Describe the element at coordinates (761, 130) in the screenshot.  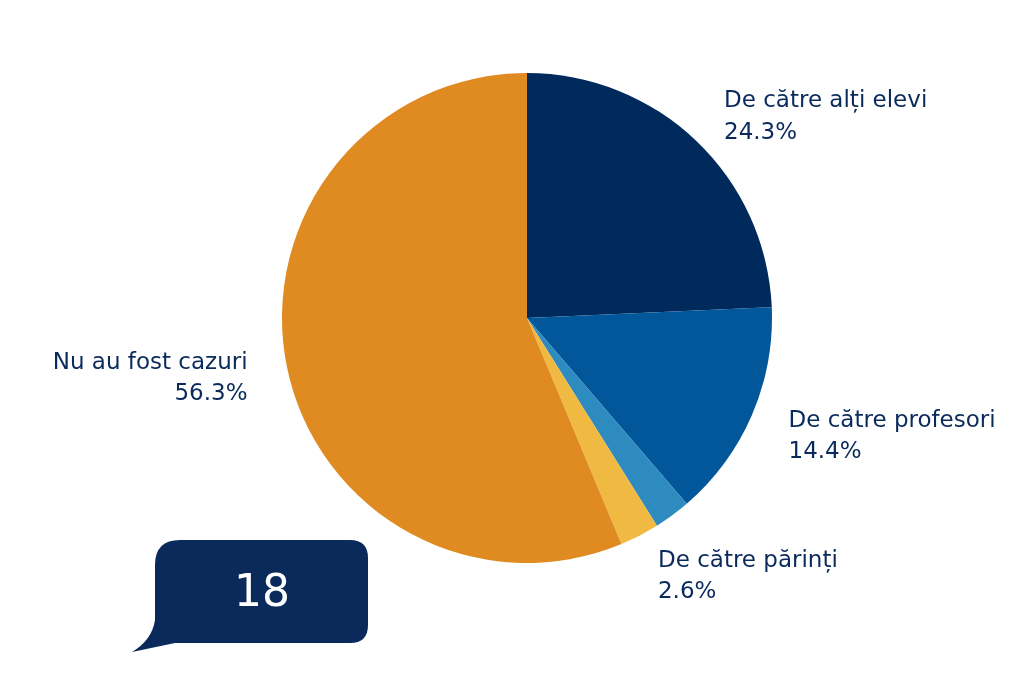
I see `data-label: 24.3%` at that location.